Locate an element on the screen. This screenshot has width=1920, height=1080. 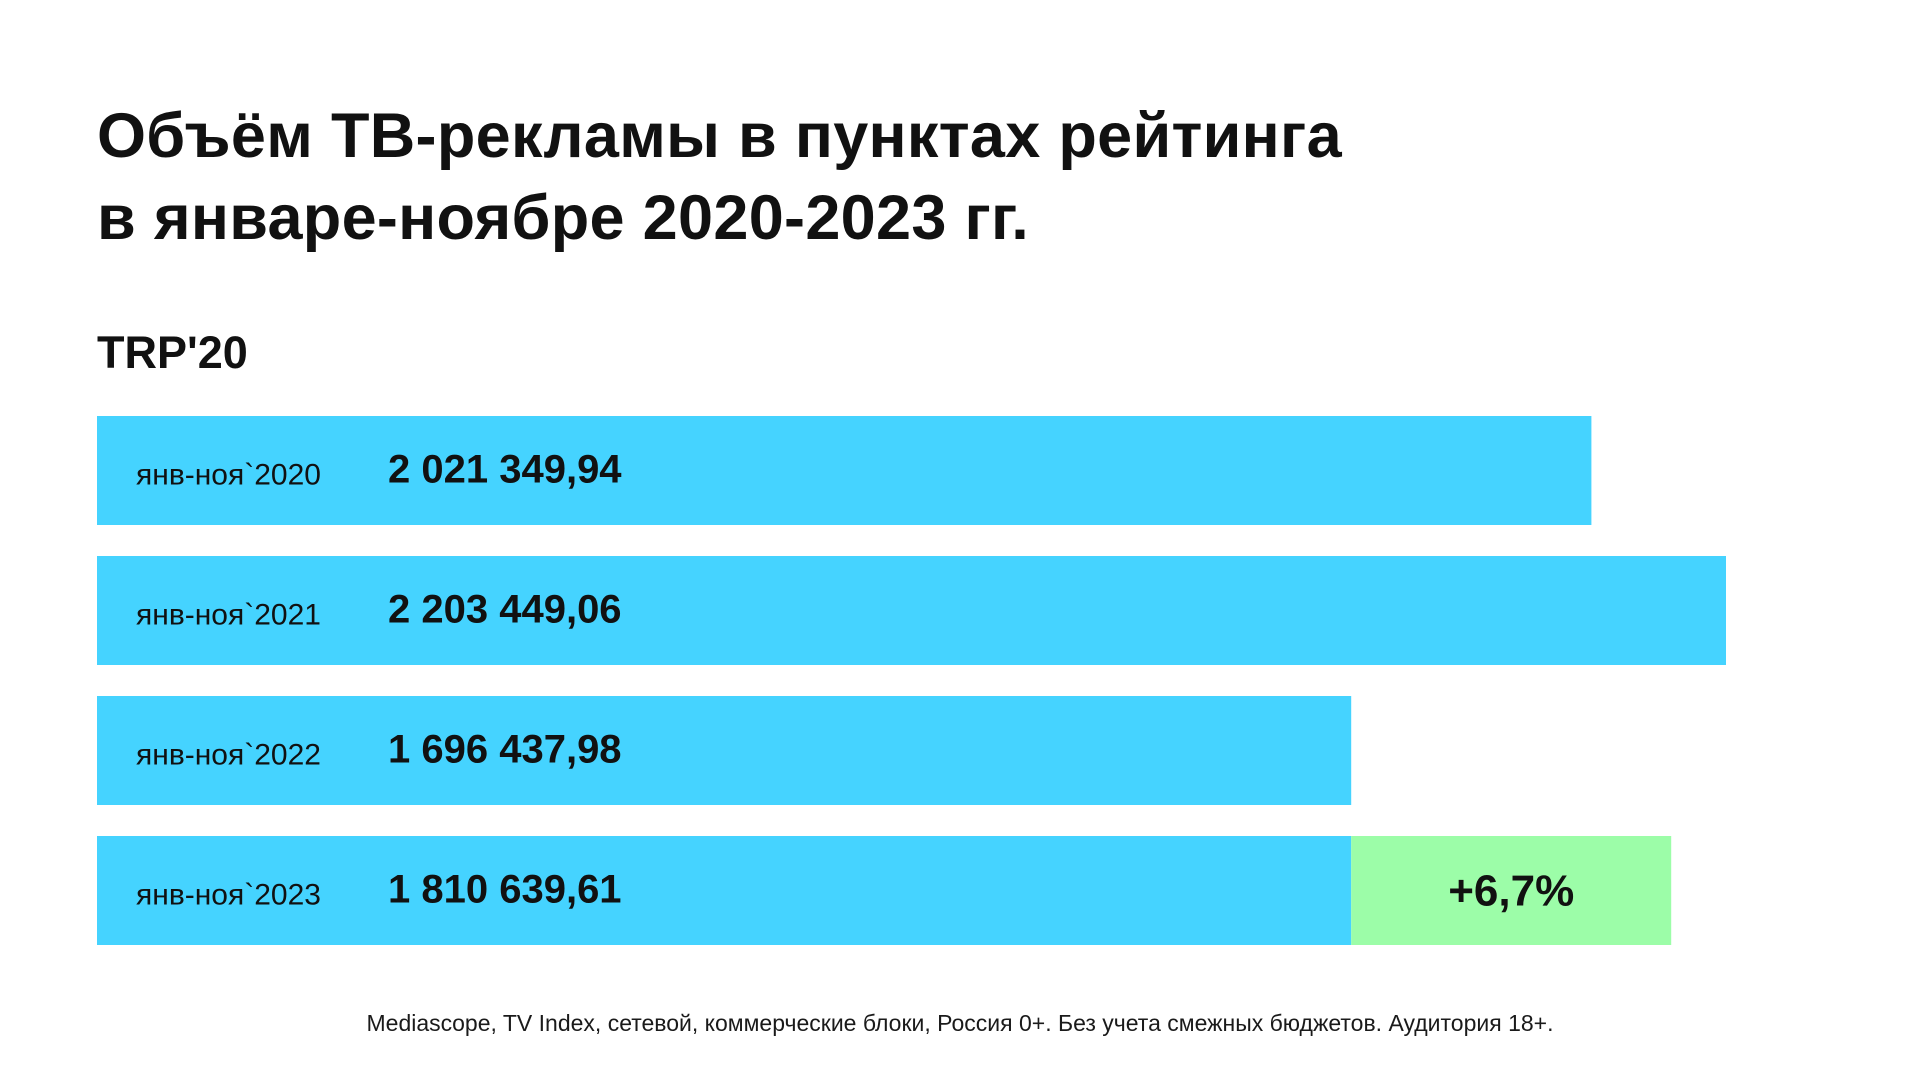
category-label: янв-ноя`2023 is located at coordinates (228, 895).